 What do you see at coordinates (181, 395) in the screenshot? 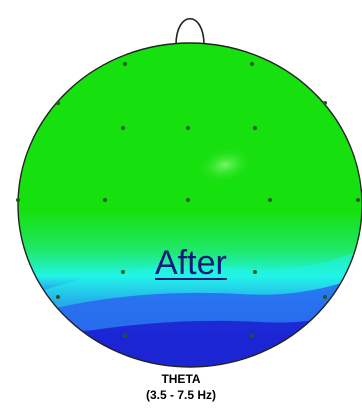
I see `frequency-band-range: (3.5 - 7.5 Hz)` at bounding box center [181, 395].